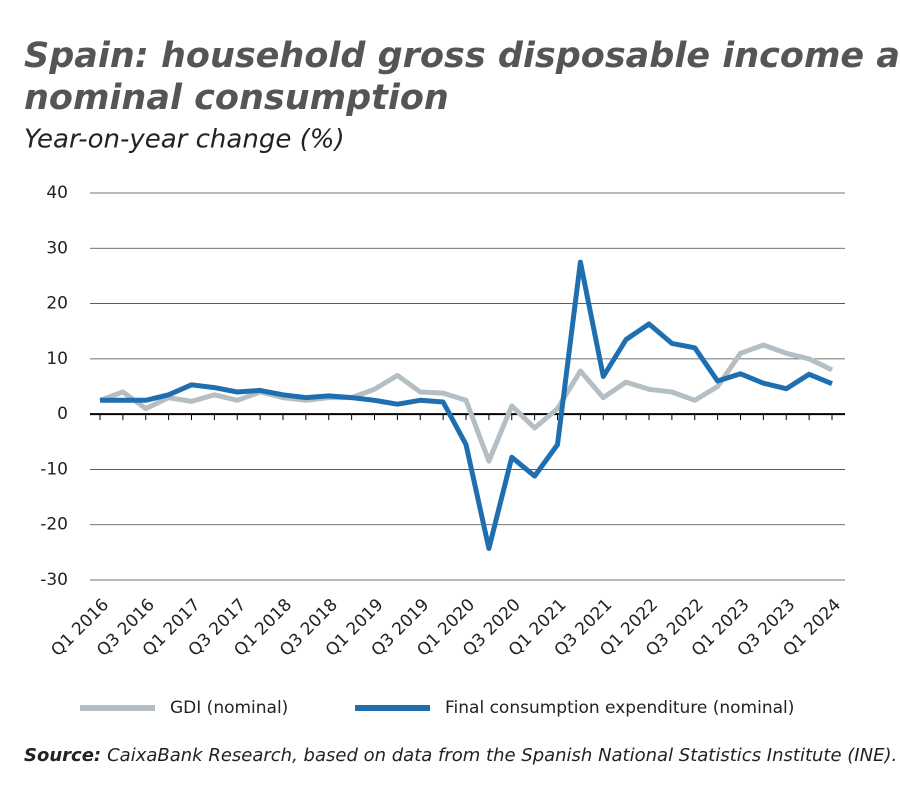  What do you see at coordinates (54, 580) in the screenshot?
I see `y-tick-label: -30` at bounding box center [54, 580].